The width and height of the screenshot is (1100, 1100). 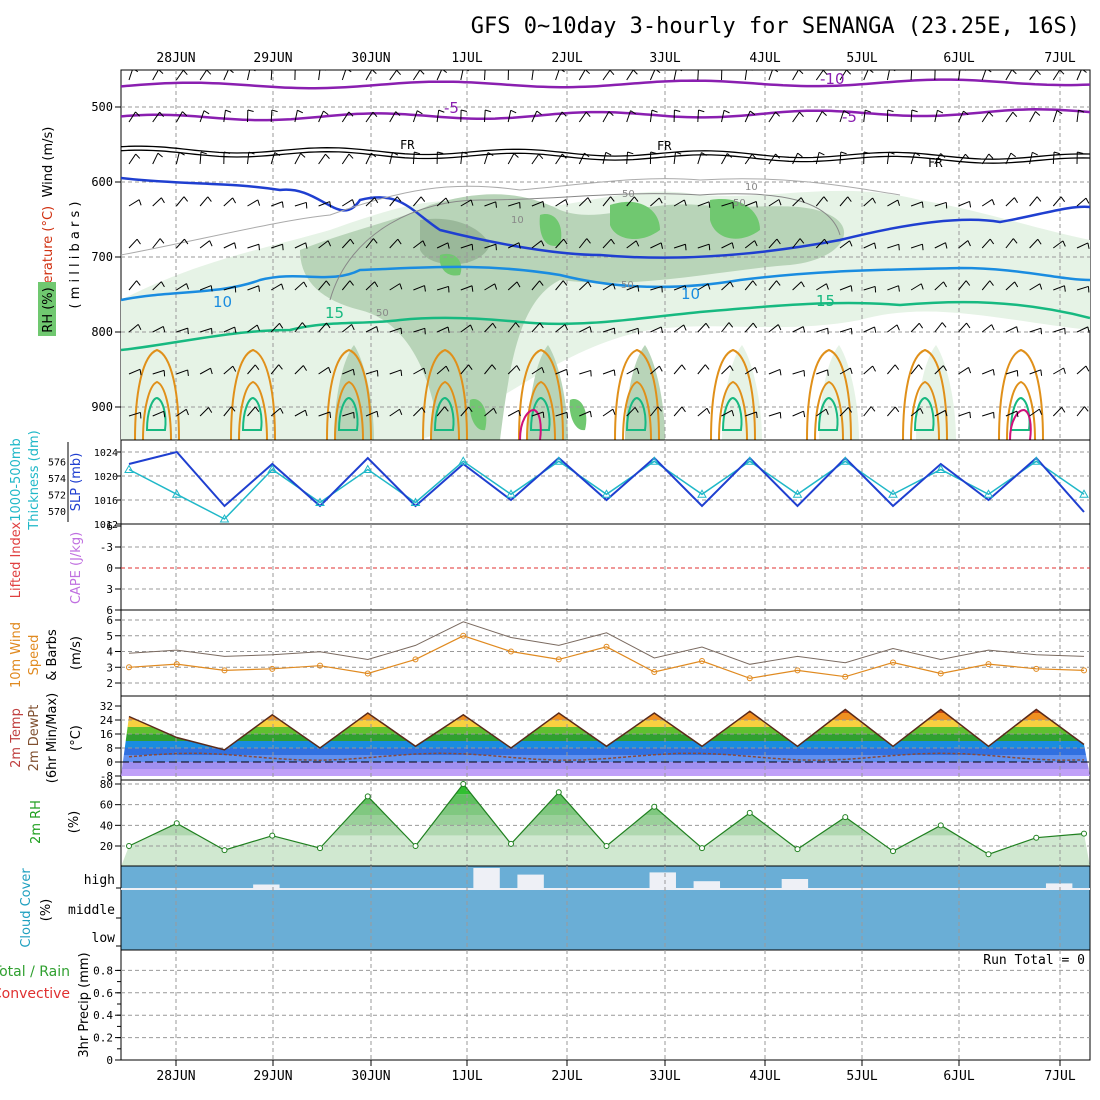 What do you see at coordinates (102, 332) in the screenshot?
I see `tick-label: 800` at bounding box center [102, 332].